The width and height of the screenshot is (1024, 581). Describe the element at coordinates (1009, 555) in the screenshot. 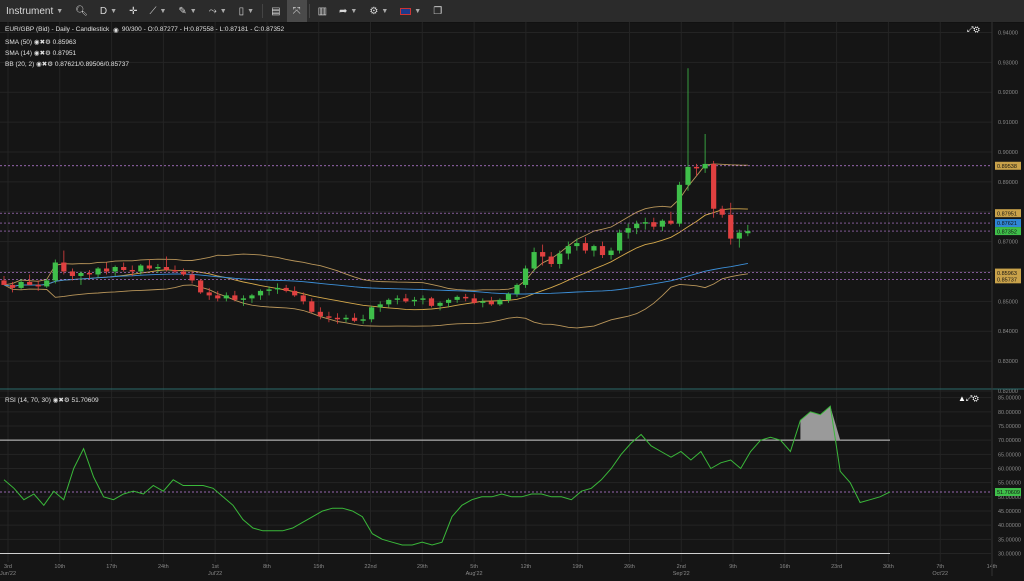

I see `rsi-tick-label: 30.00000` at that location.